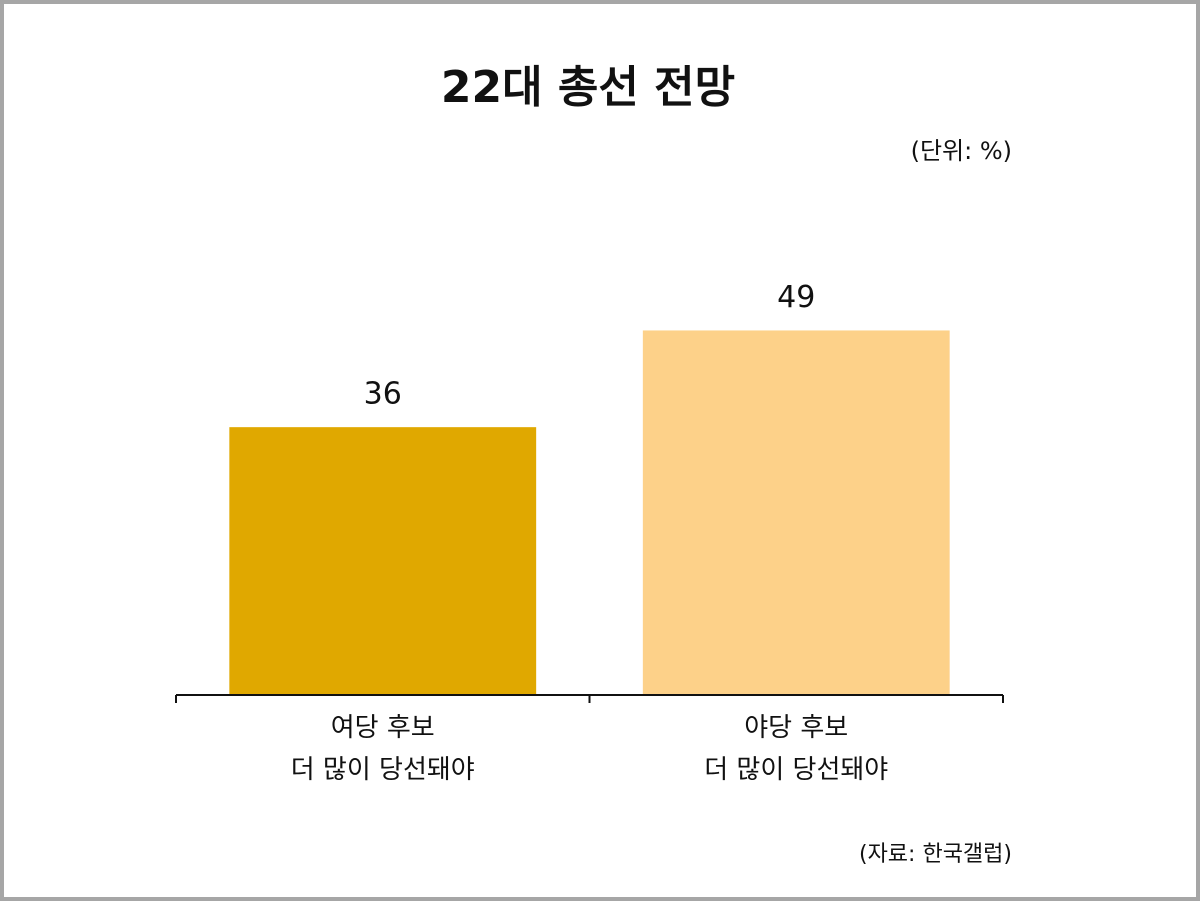 This screenshot has width=1200, height=901. What do you see at coordinates (588, 87) in the screenshot?
I see `chart-title: 22대 총선 전망` at bounding box center [588, 87].